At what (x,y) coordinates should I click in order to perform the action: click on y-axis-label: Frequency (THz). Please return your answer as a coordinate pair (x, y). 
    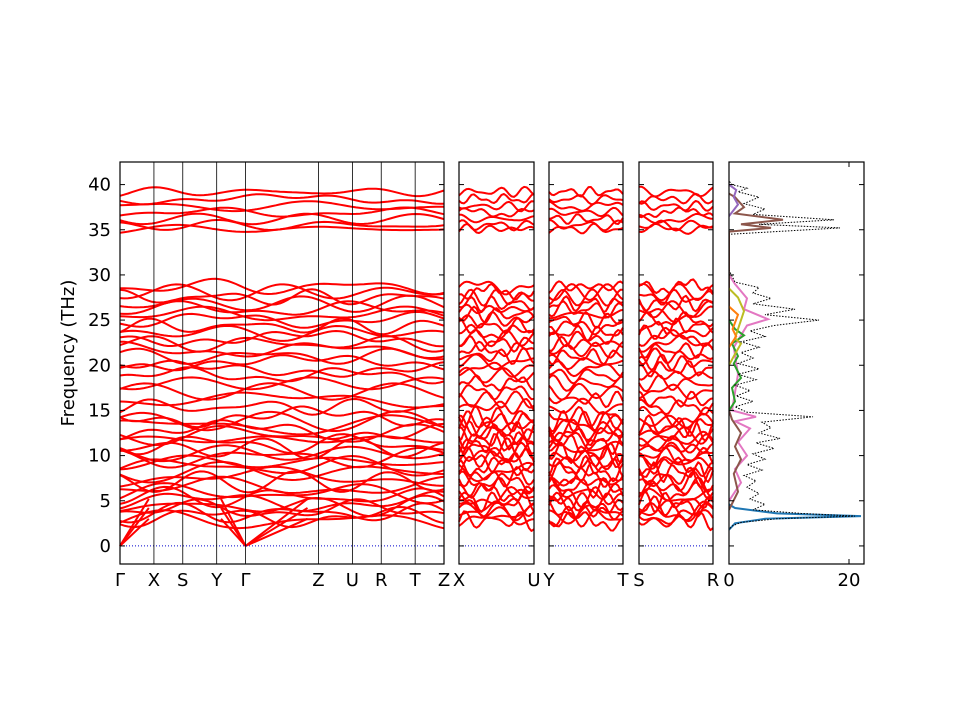
    Looking at the image, I should click on (68, 353).